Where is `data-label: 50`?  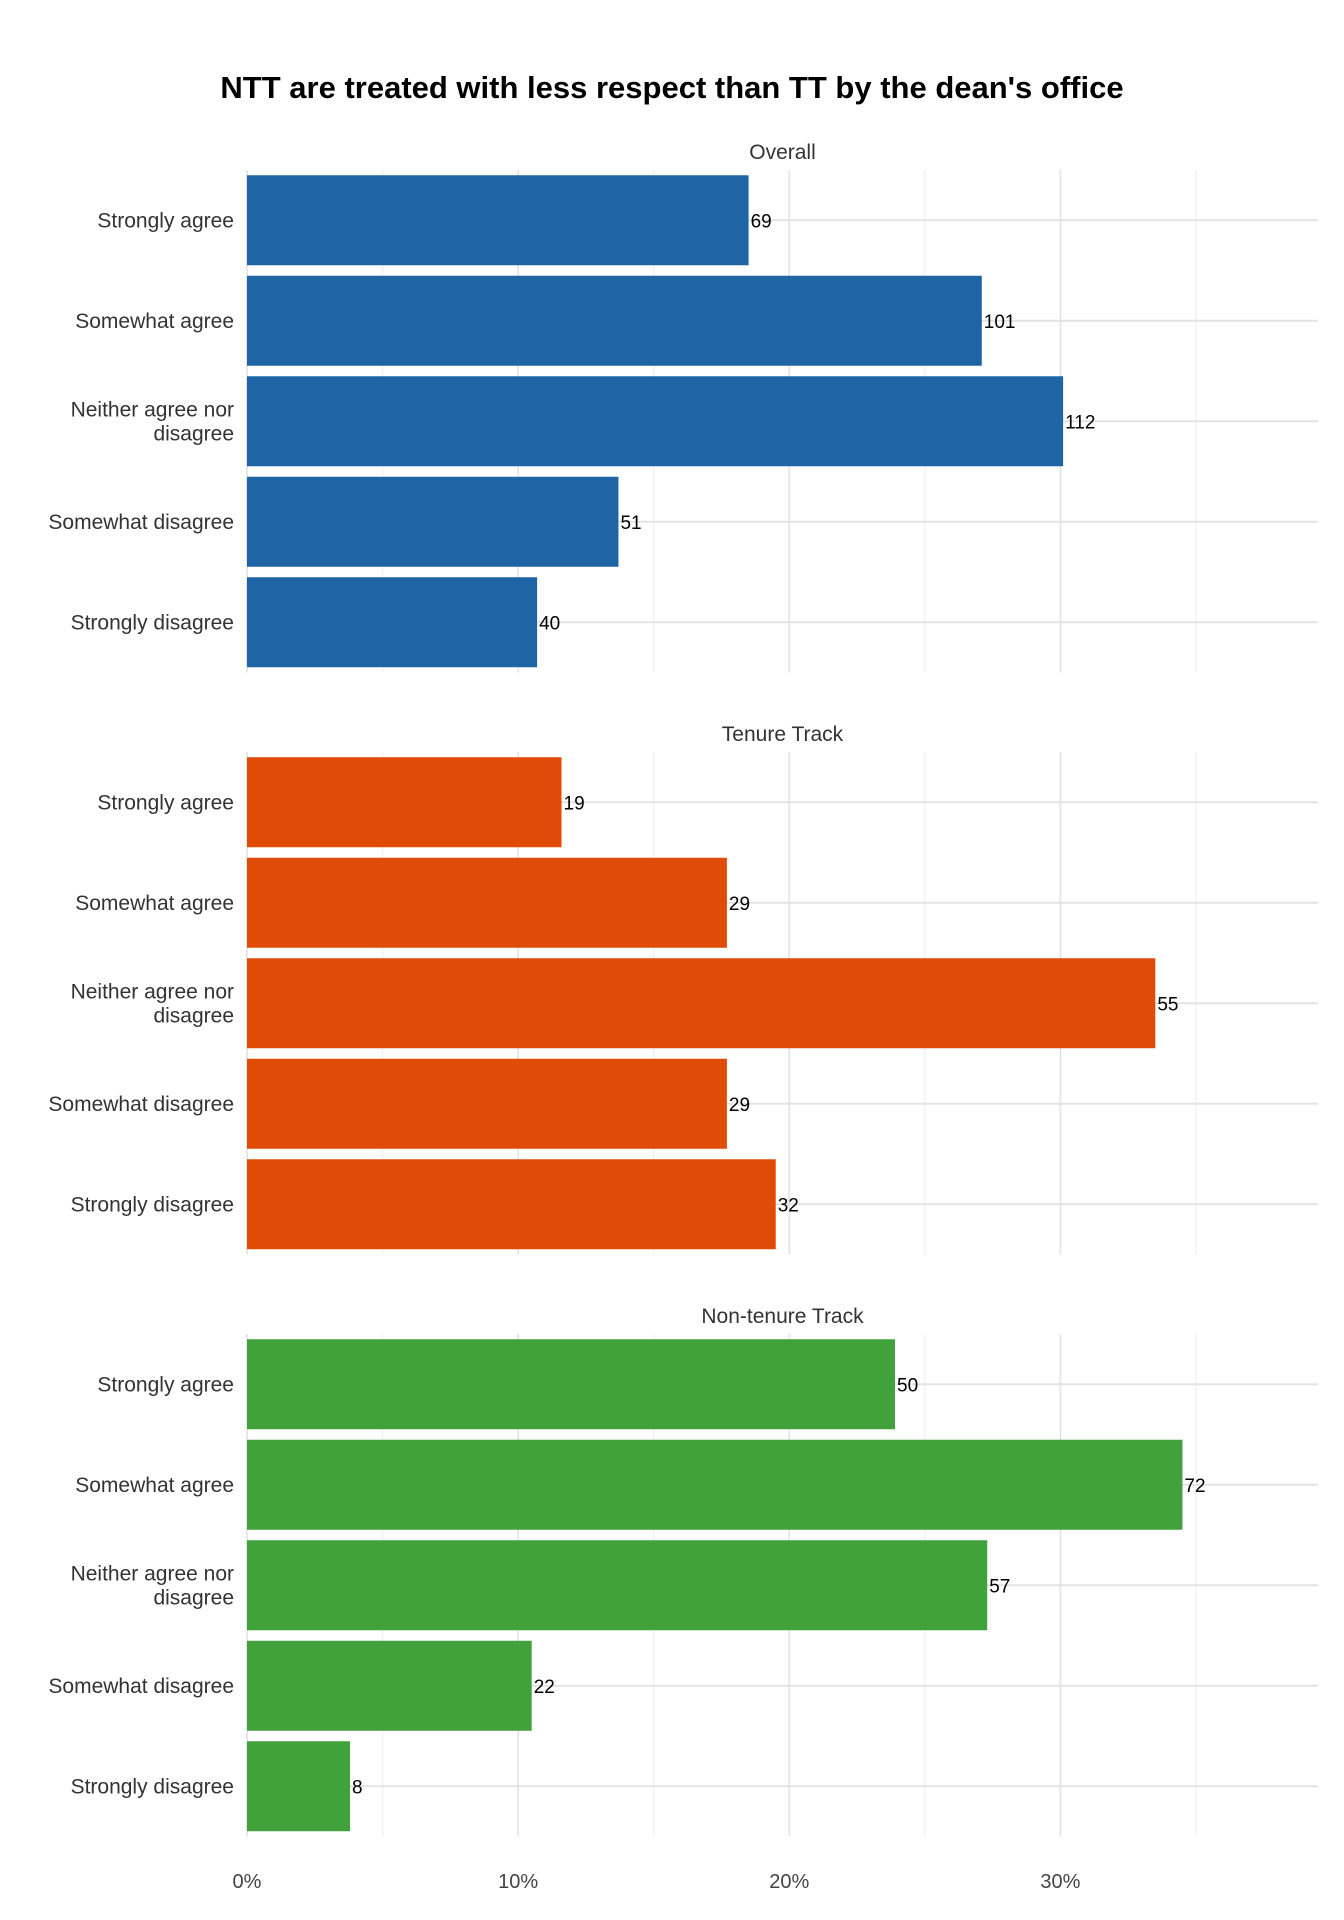
data-label: 50 is located at coordinates (907, 1385).